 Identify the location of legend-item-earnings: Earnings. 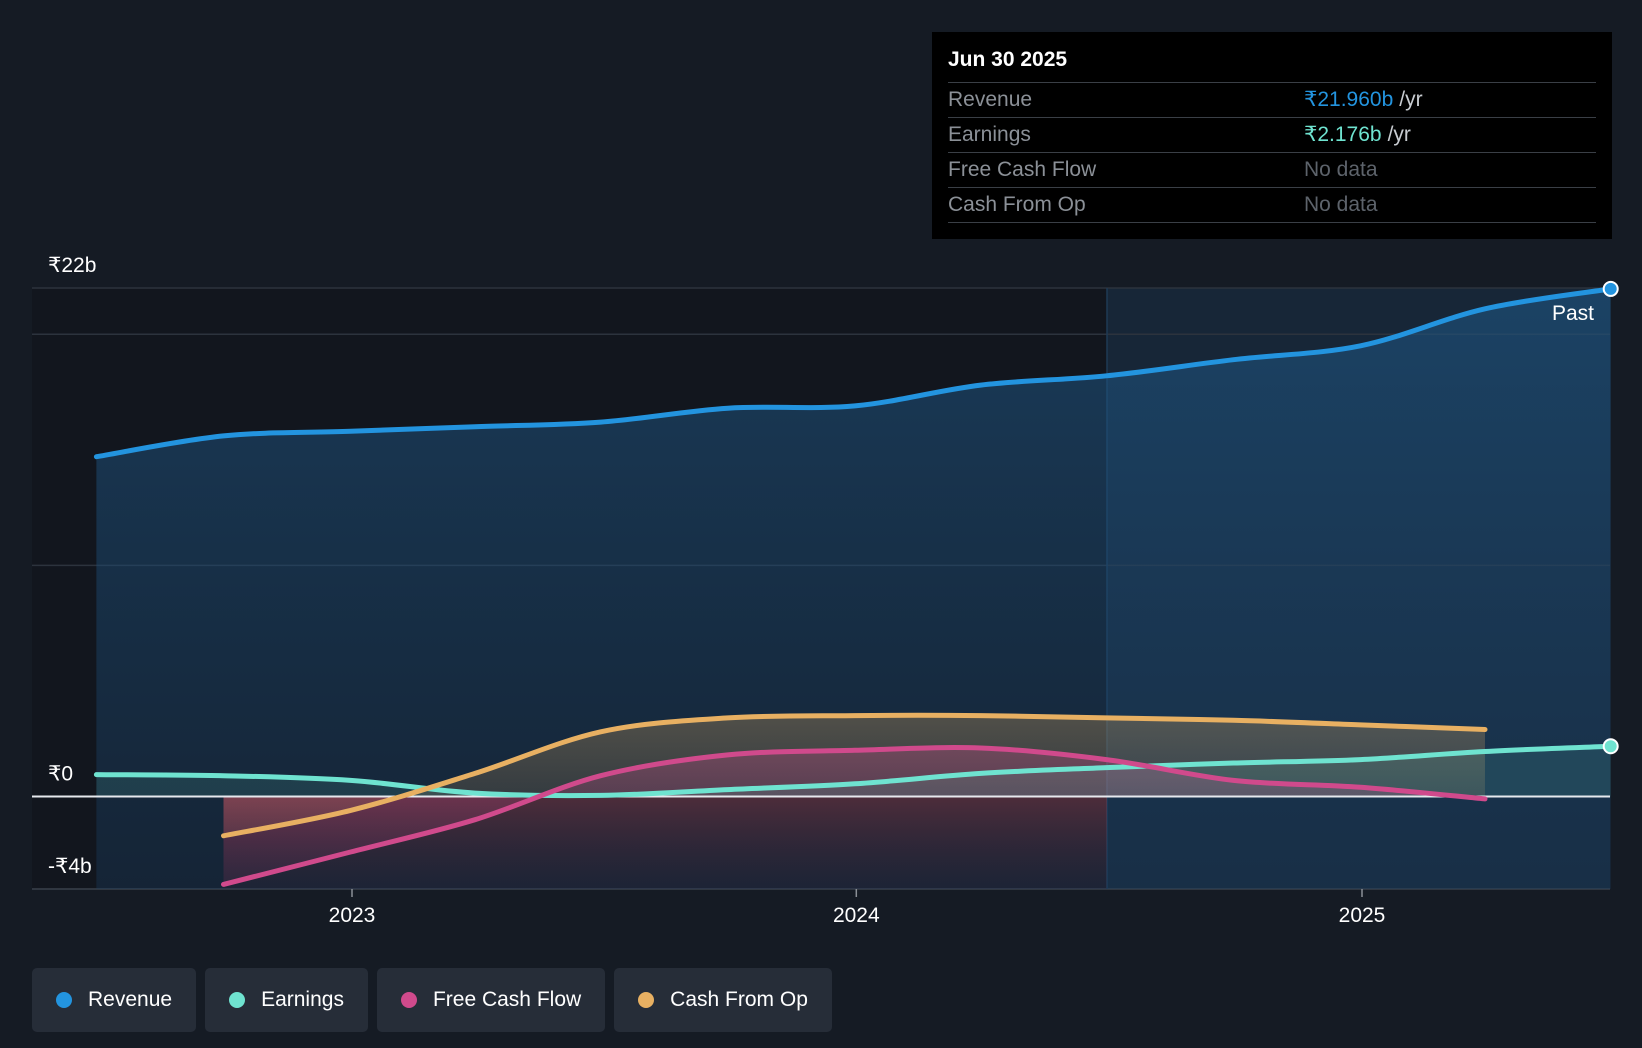
(286, 1000).